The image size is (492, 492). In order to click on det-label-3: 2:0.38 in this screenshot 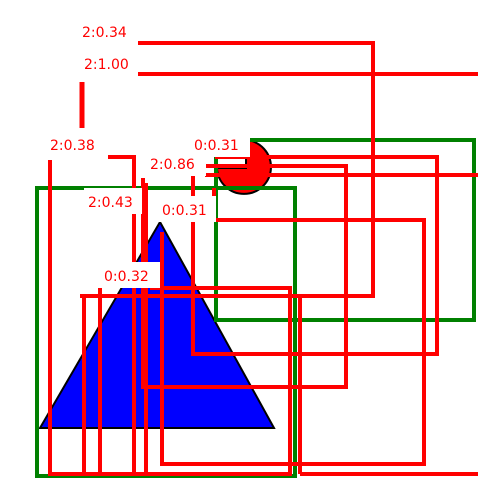, I will do `click(72, 146)`.